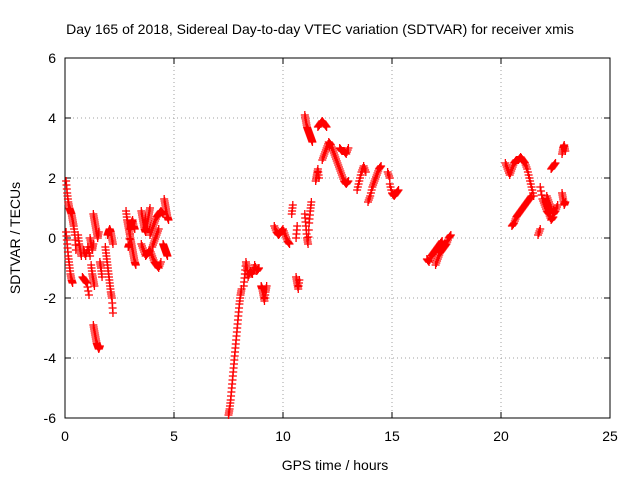 The width and height of the screenshot is (640, 480). What do you see at coordinates (52, 118) in the screenshot?
I see `y-tick-label: 4` at bounding box center [52, 118].